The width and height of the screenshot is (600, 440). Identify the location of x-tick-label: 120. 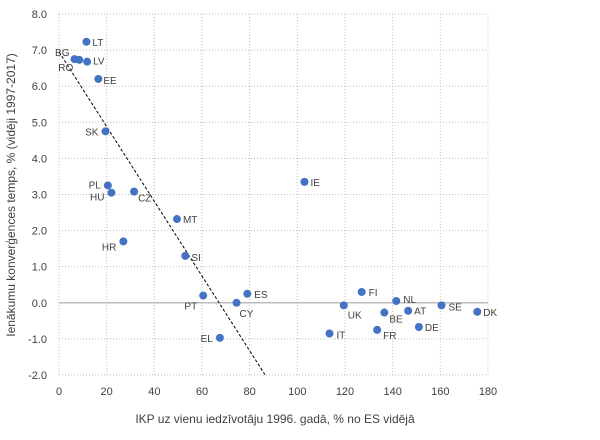
(345, 392).